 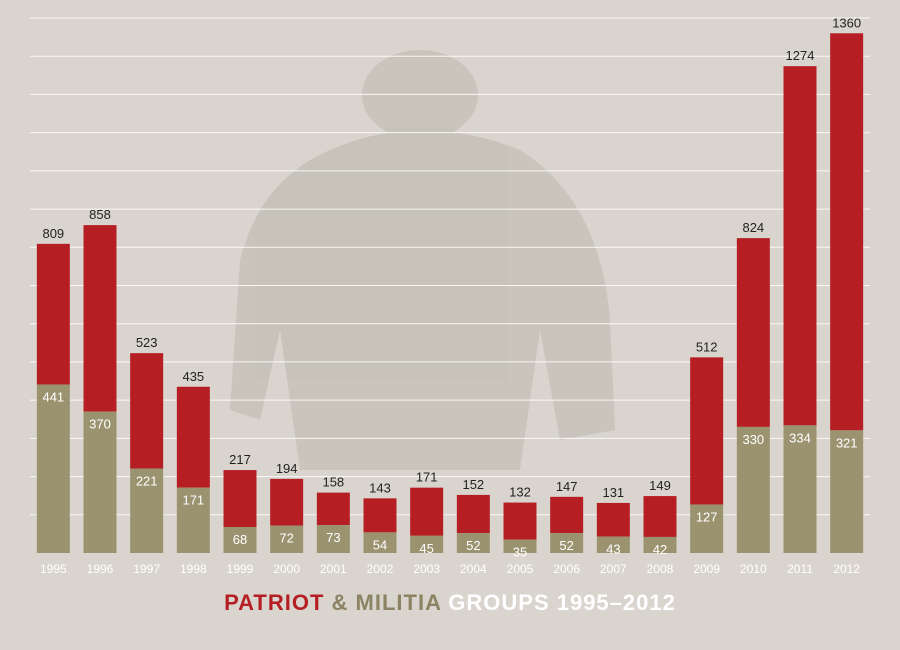 I want to click on bar-militia-label: 68, so click(x=240, y=539).